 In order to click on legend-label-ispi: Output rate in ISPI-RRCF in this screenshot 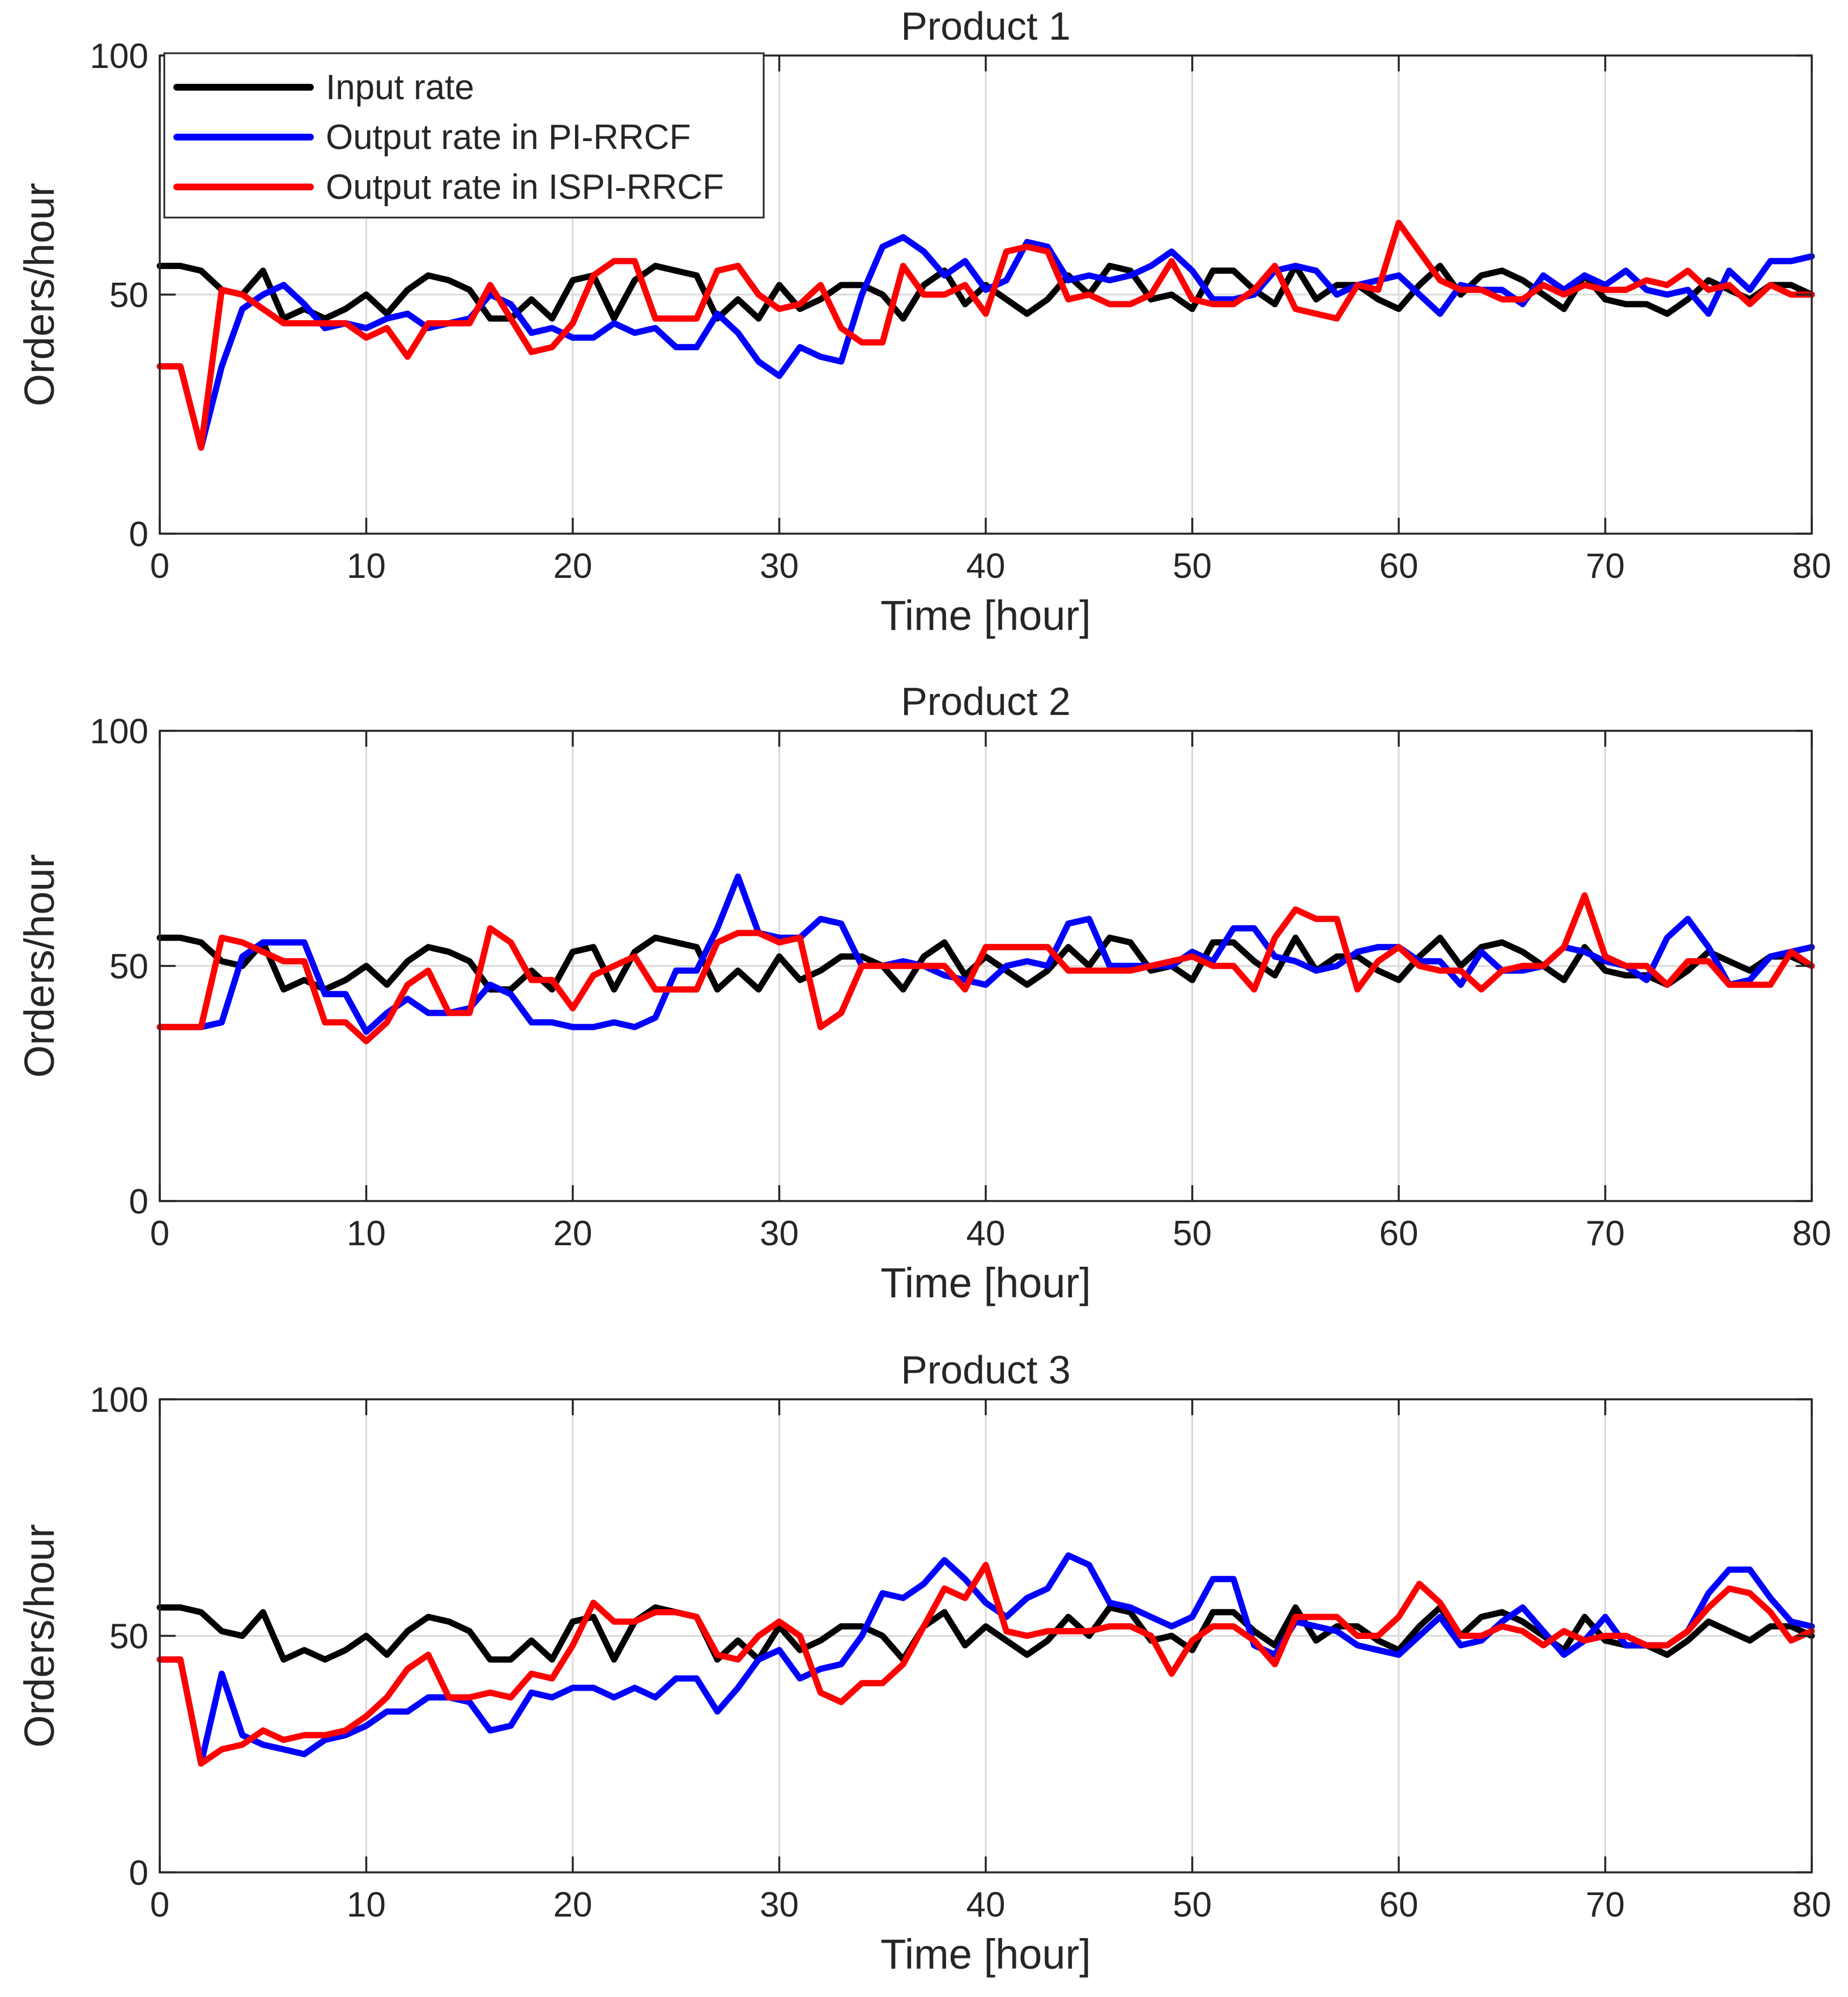, I will do `click(525, 187)`.